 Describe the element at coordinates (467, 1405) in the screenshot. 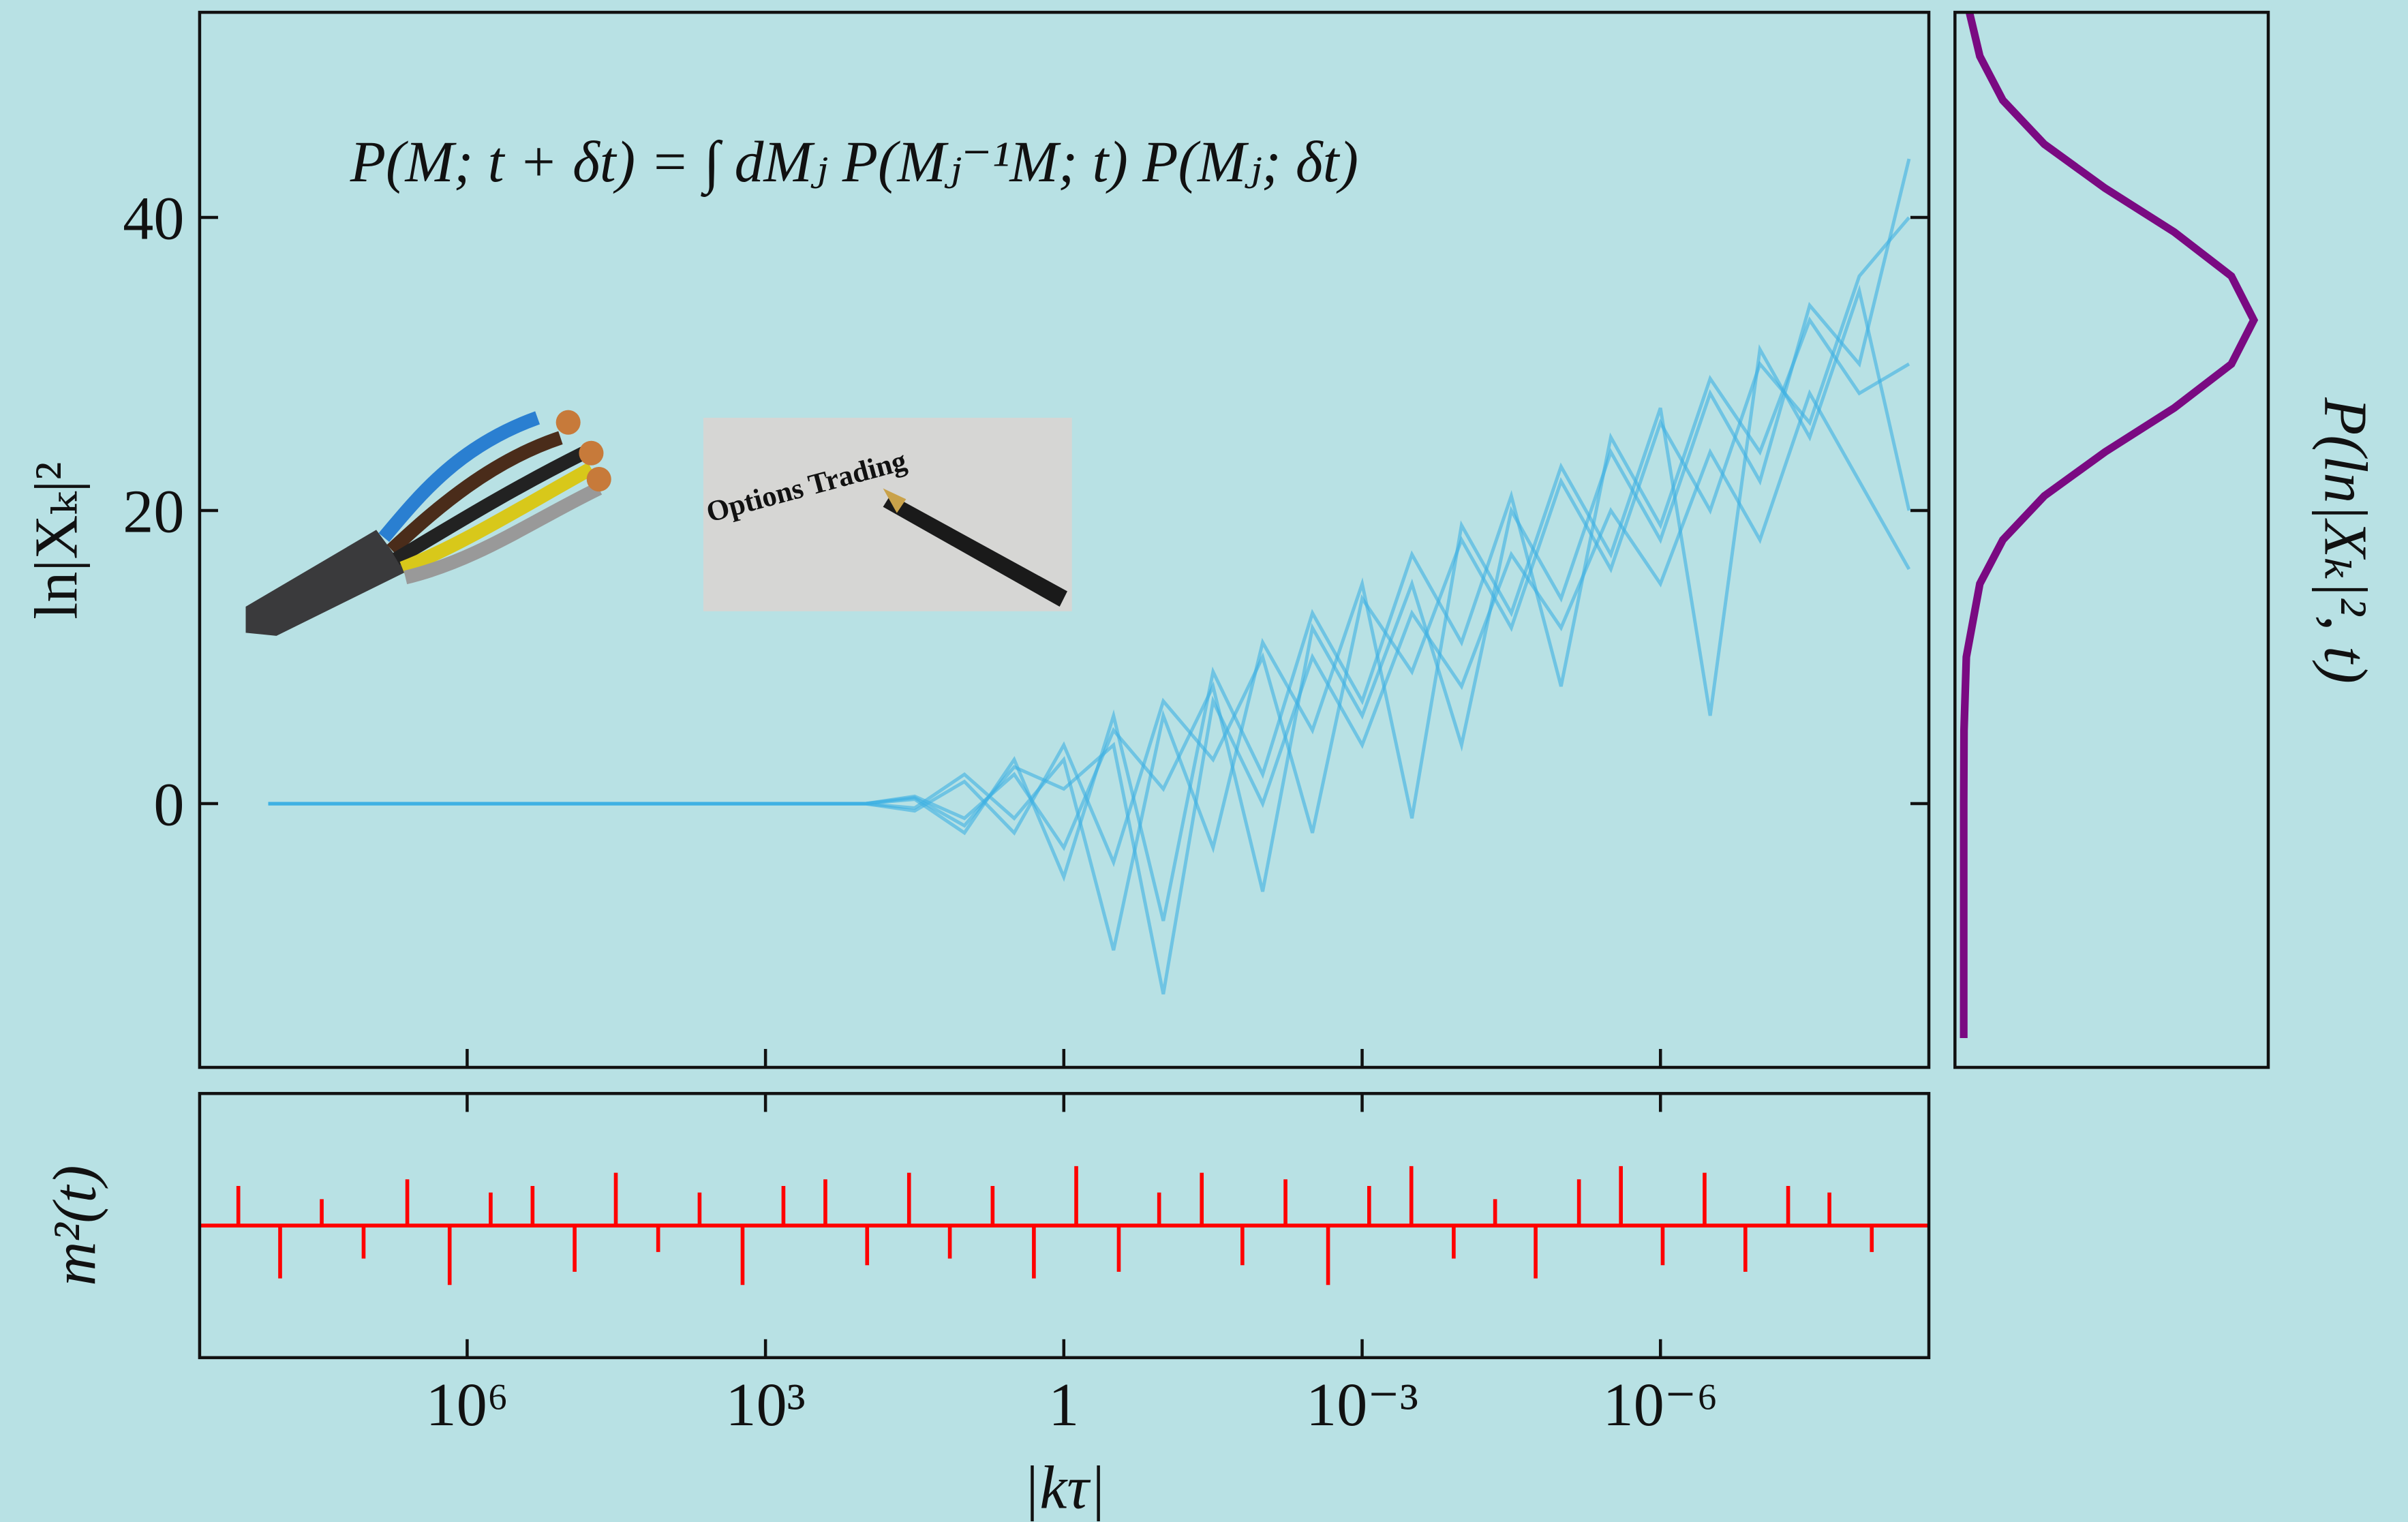

I see `x-tick-label: 10⁶` at that location.